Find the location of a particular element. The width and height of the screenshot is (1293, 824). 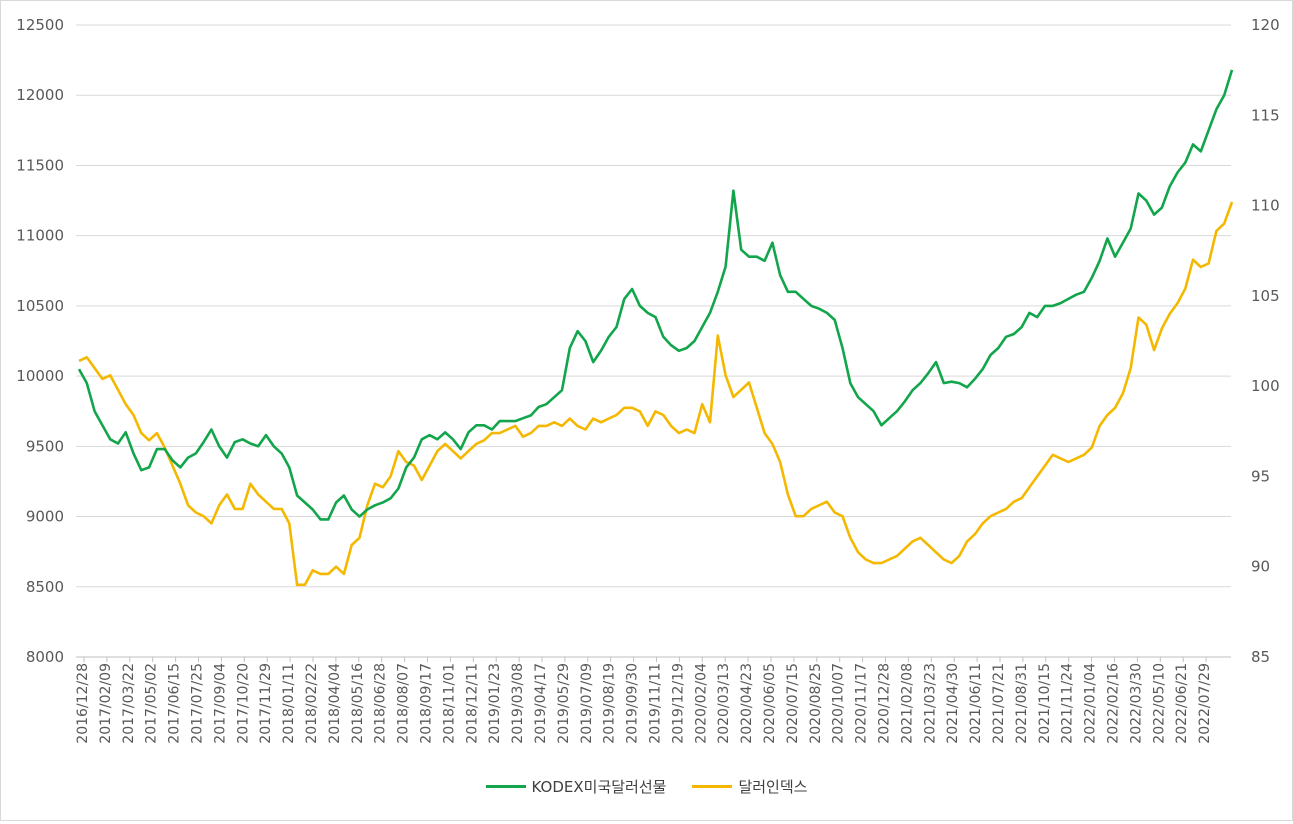

x-tick-label: 2019/08/19 is located at coordinates (610, 703).